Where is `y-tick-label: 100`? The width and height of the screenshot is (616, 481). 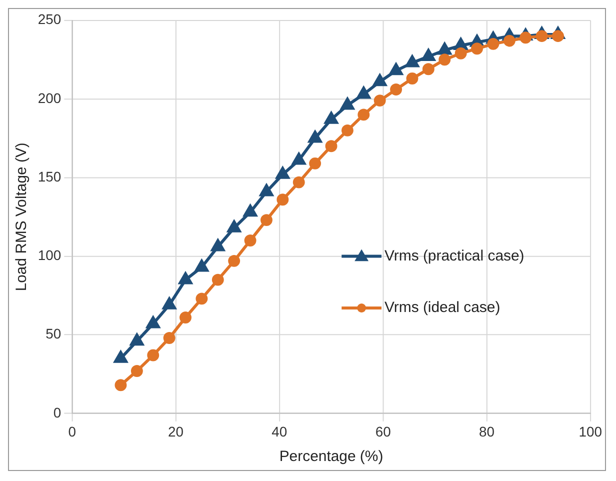 y-tick-label: 100 is located at coordinates (50, 255).